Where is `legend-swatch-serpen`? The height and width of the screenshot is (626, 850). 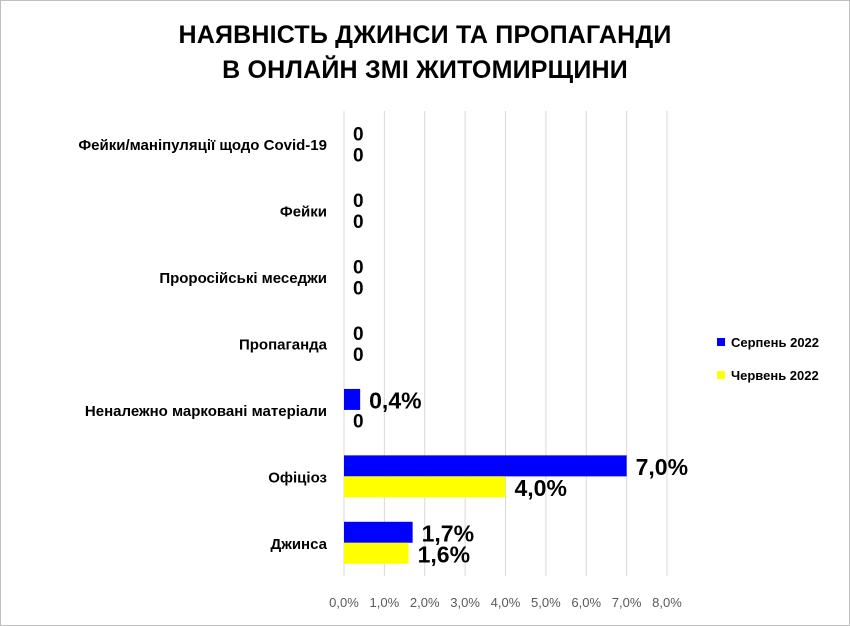
legend-swatch-serpen is located at coordinates (721, 342).